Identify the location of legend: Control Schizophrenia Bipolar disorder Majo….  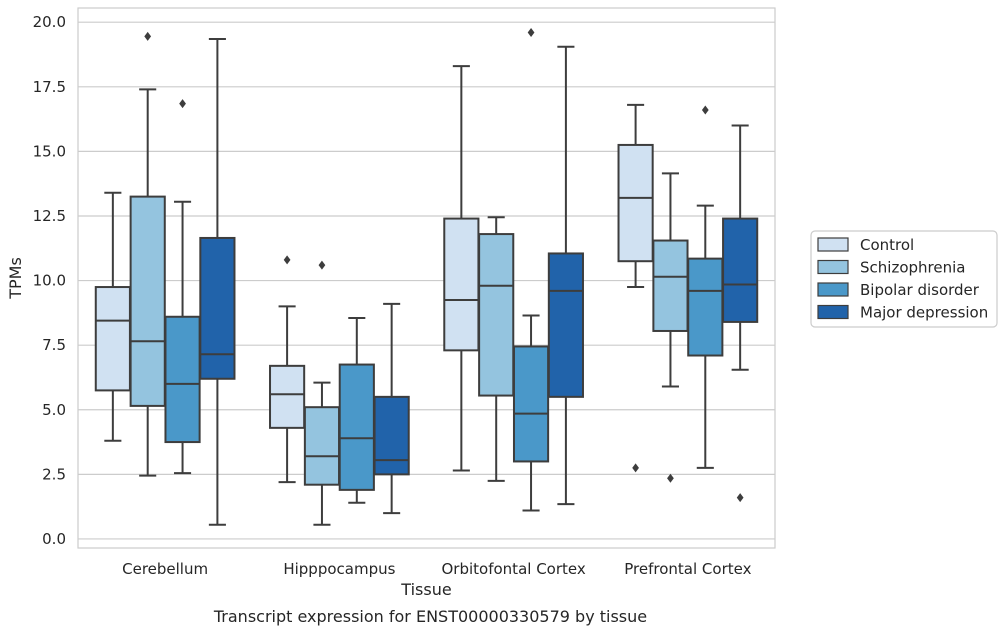
(904, 279).